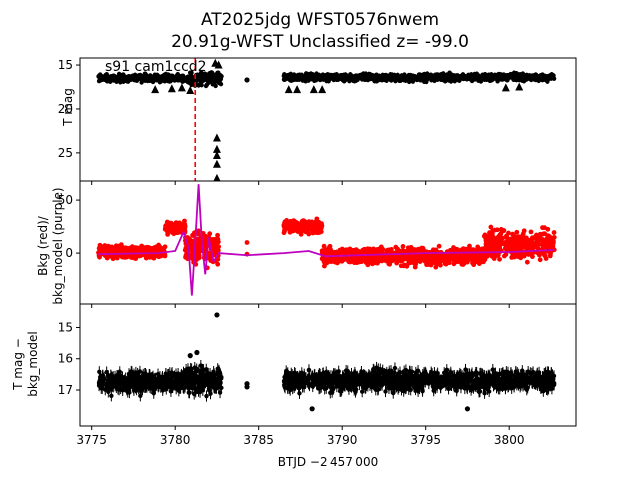 This screenshot has width=640, height=480. Describe the element at coordinates (320, 20) in the screenshot. I see `chart-title-line-1: AT2025jdg WFST0576nwem` at that location.